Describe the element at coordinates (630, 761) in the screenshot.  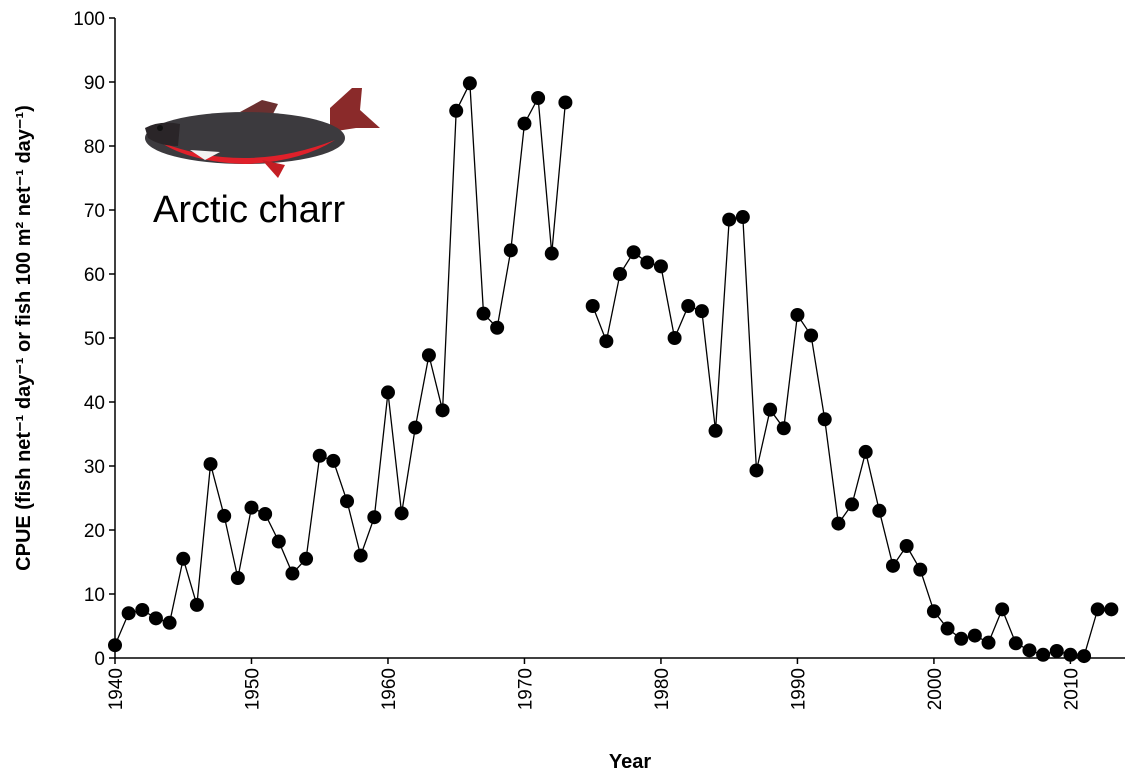
I see `x-axis-title: Year` at that location.